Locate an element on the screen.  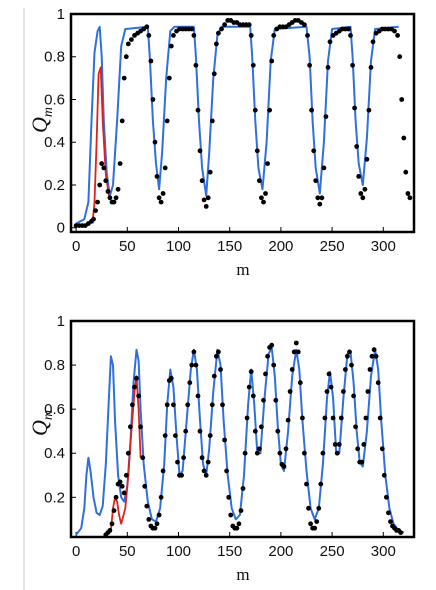
chart-top-y-tick-label: 0 is located at coordinates (61, 228).